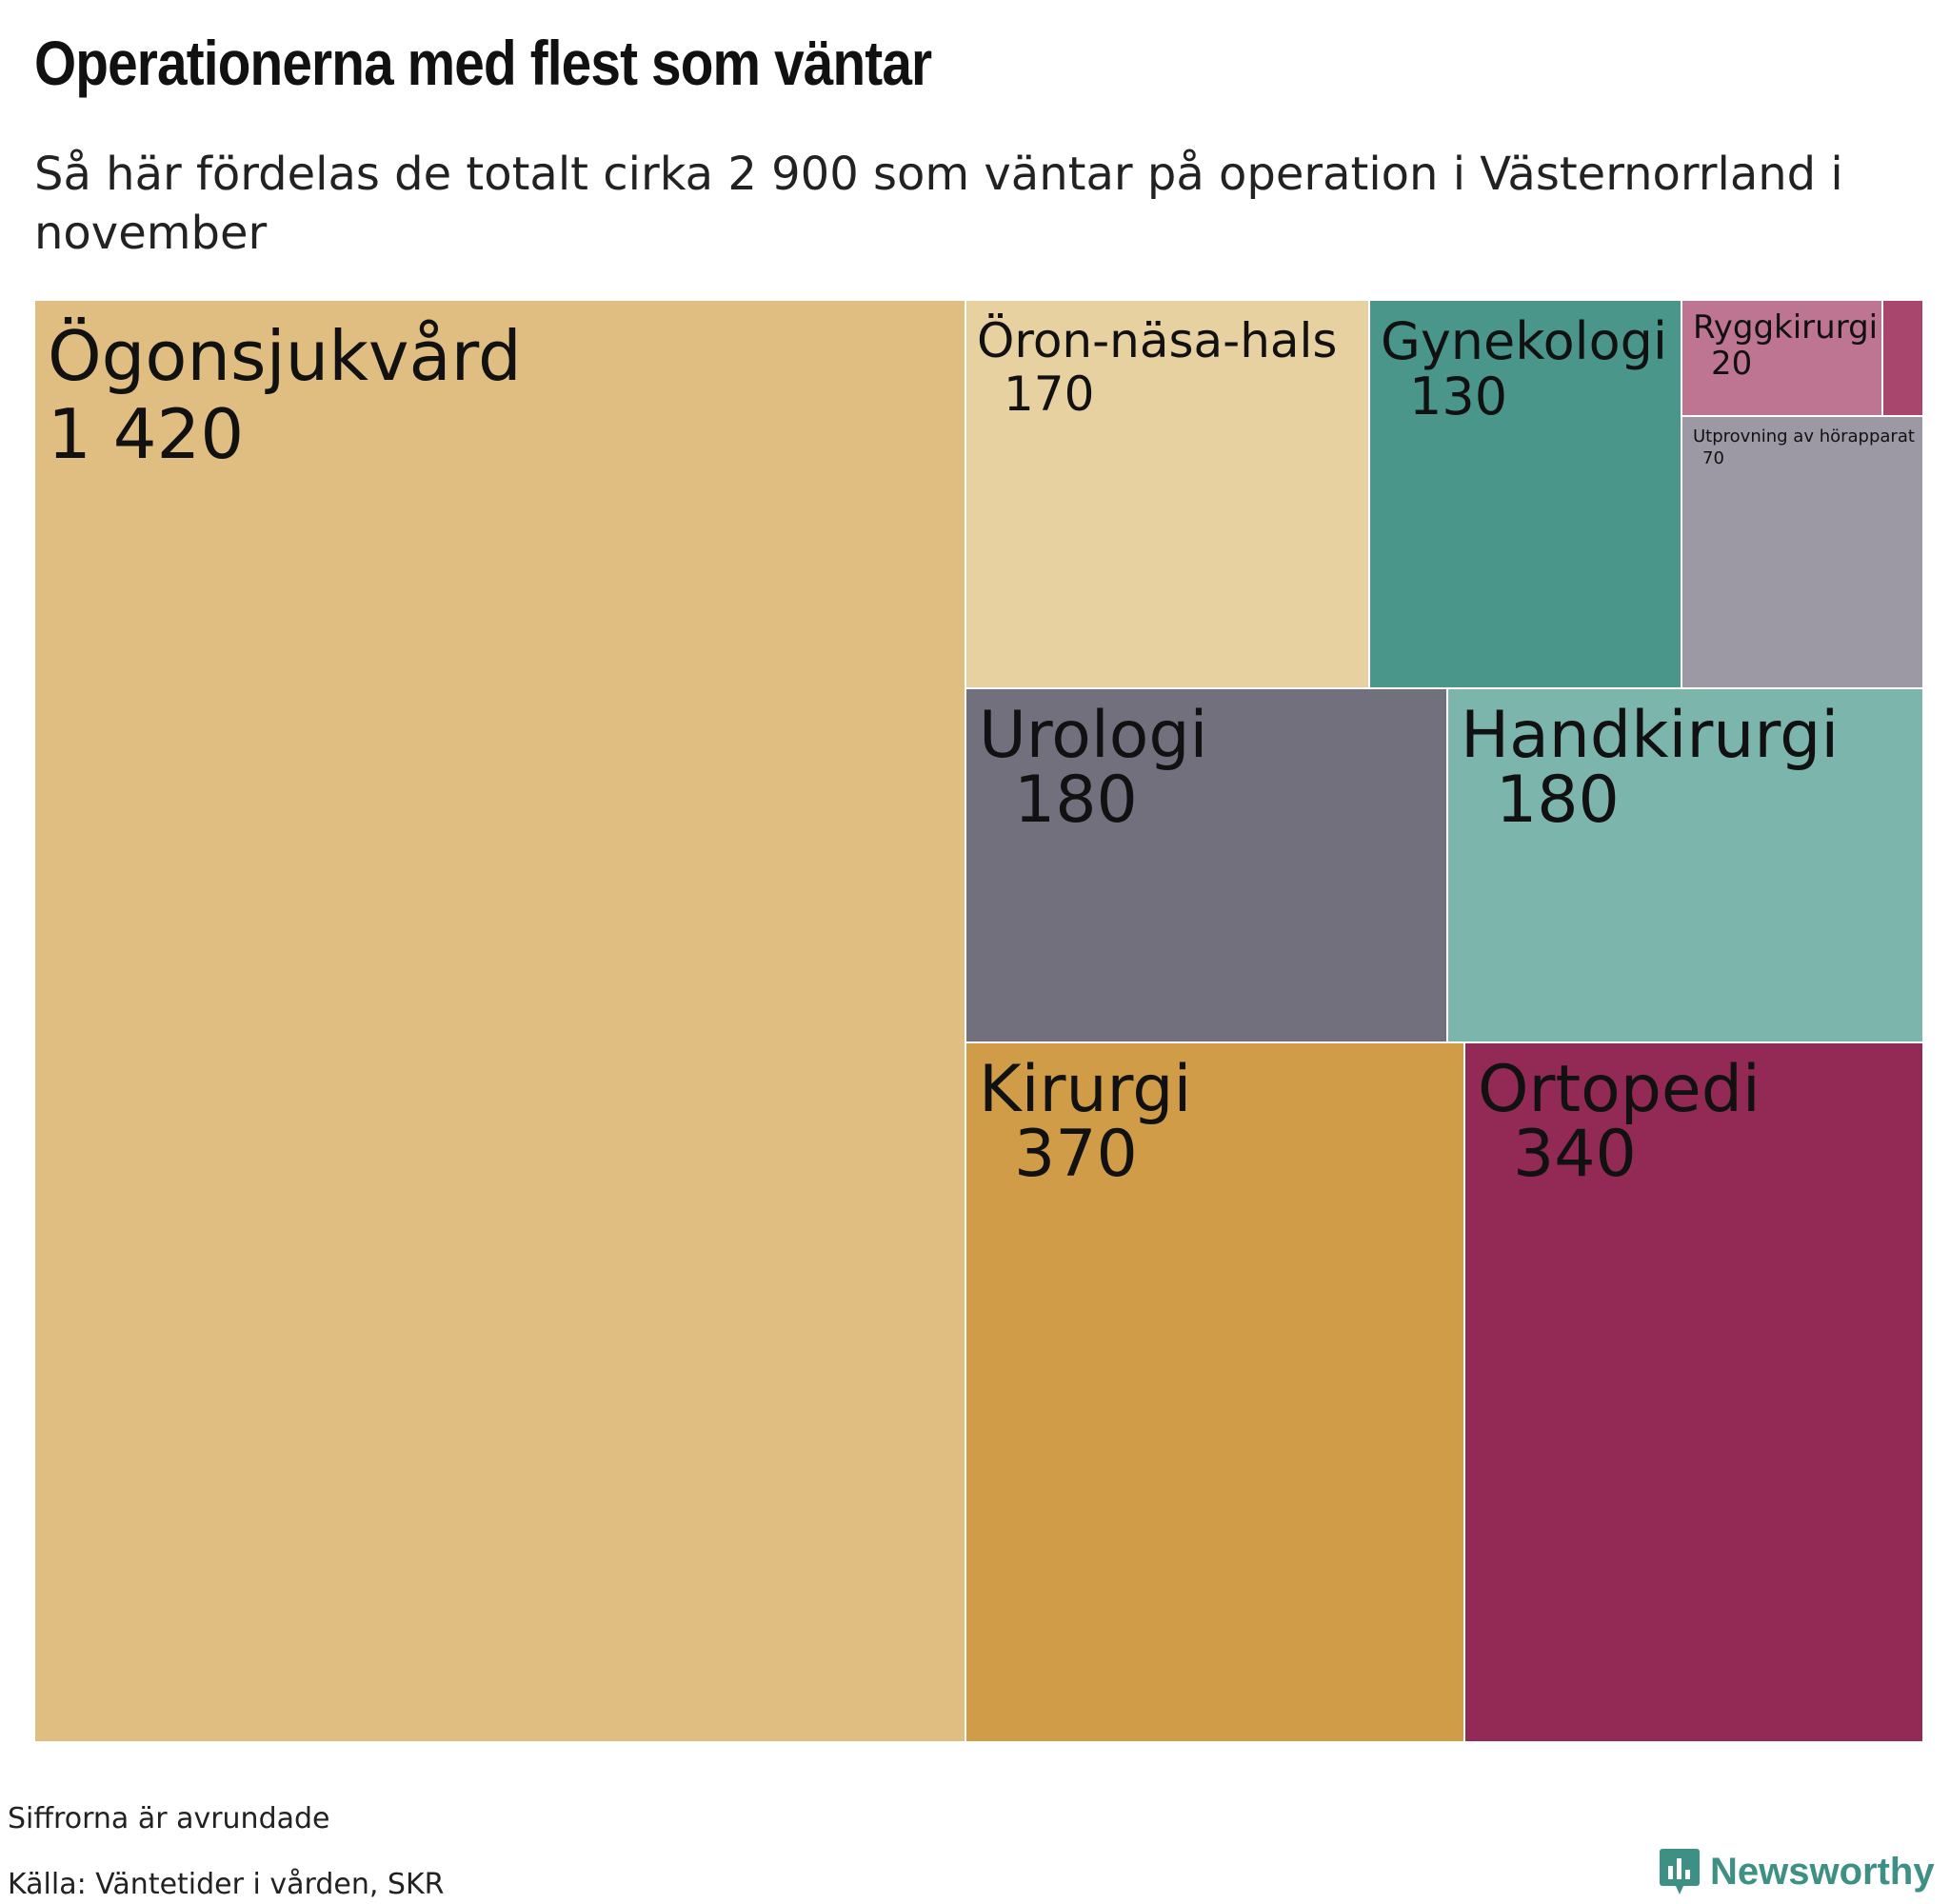 The image size is (1950, 1904). I want to click on newsworthy-logo: Newsworthy, so click(1797, 1871).